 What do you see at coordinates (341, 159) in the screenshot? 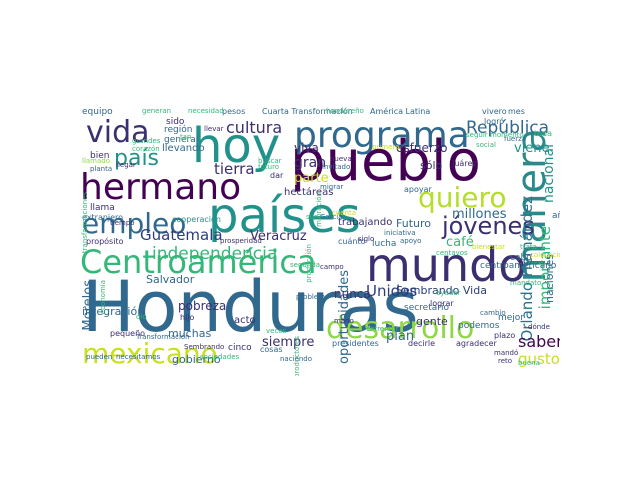
I see `word: nueva` at bounding box center [341, 159].